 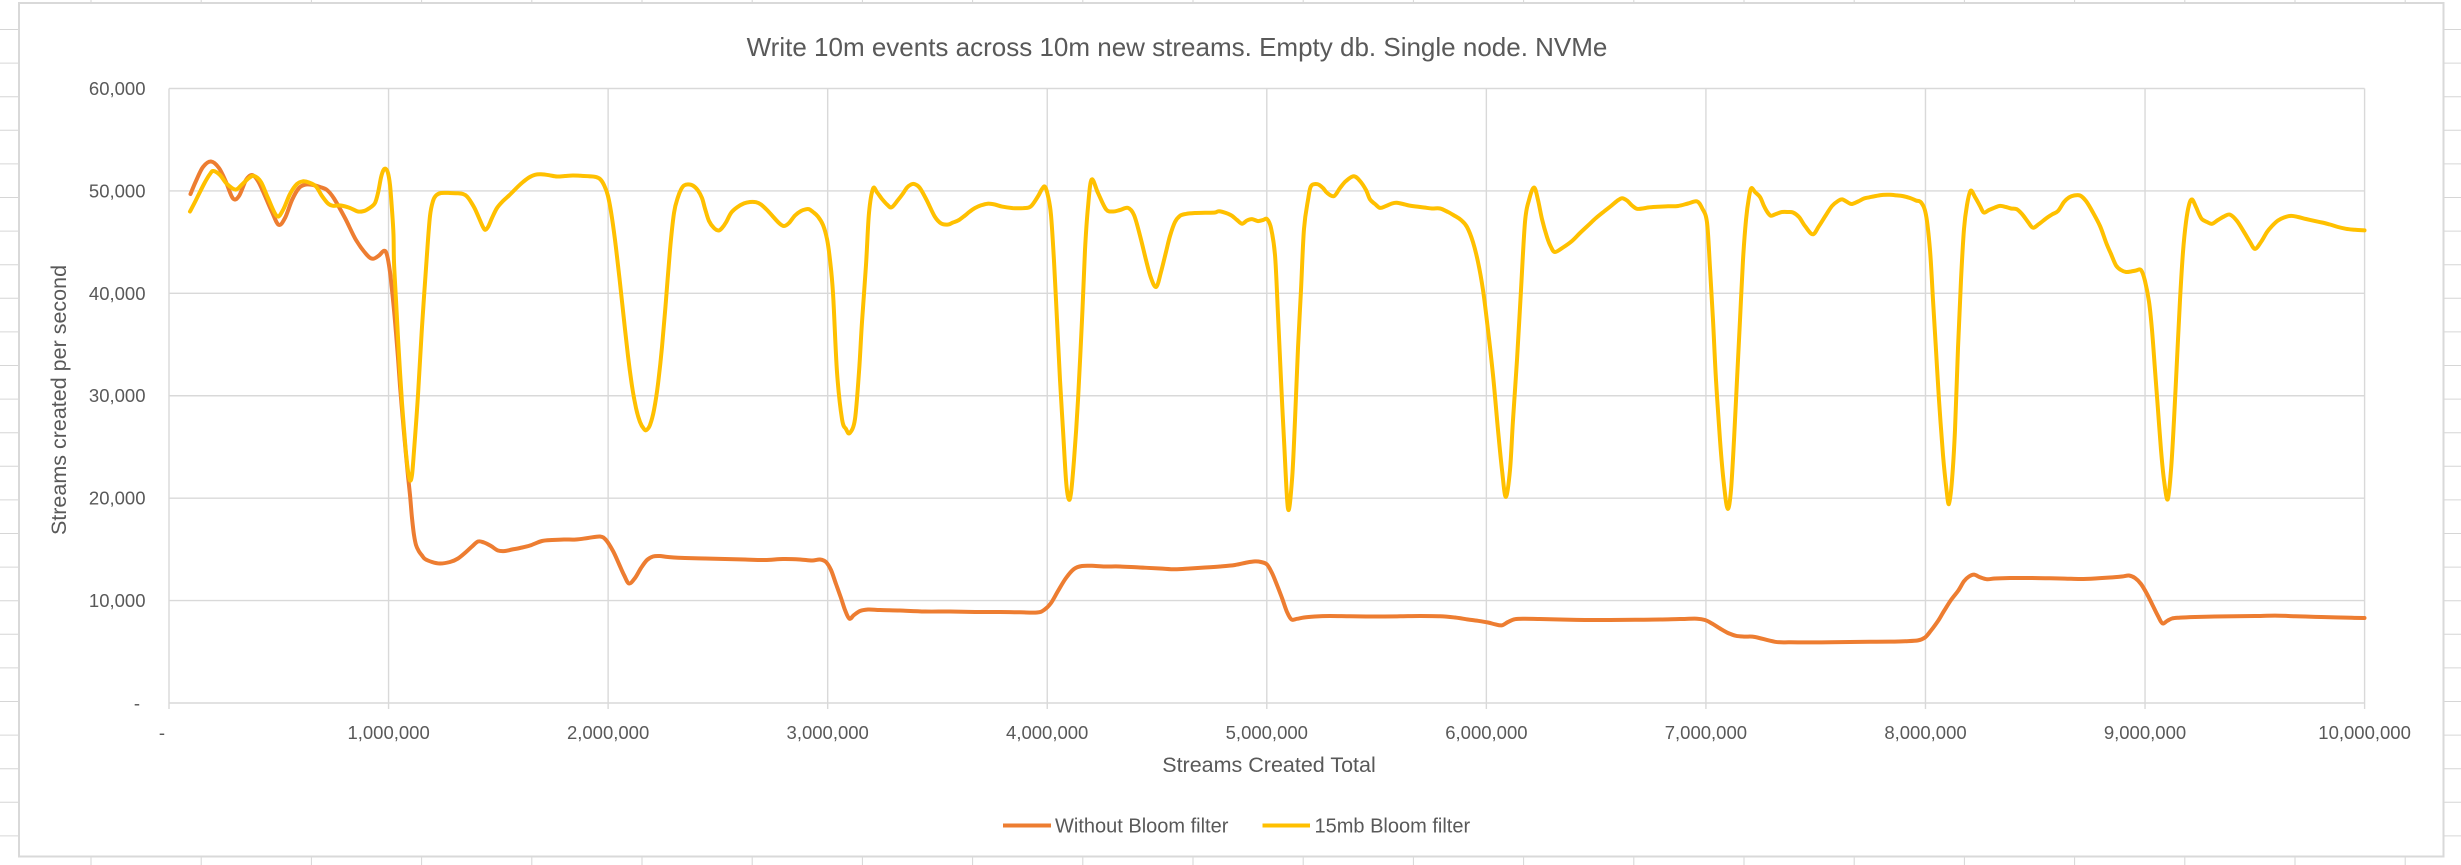 What do you see at coordinates (608, 732) in the screenshot?
I see `svg-text: 2,000,000` at bounding box center [608, 732].